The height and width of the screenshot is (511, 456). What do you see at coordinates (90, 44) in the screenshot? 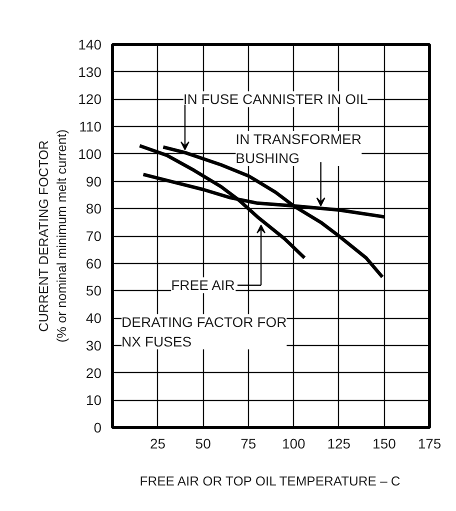
I see `y-tick-label: 140` at bounding box center [90, 44].